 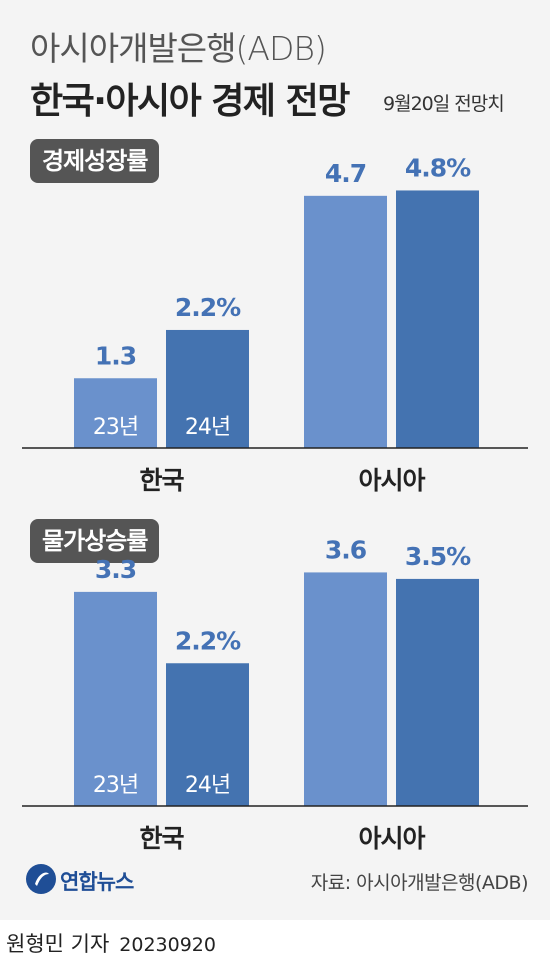 I want to click on source-note: 자료: 아시아개발은행(ADB), so click(x=419, y=881).